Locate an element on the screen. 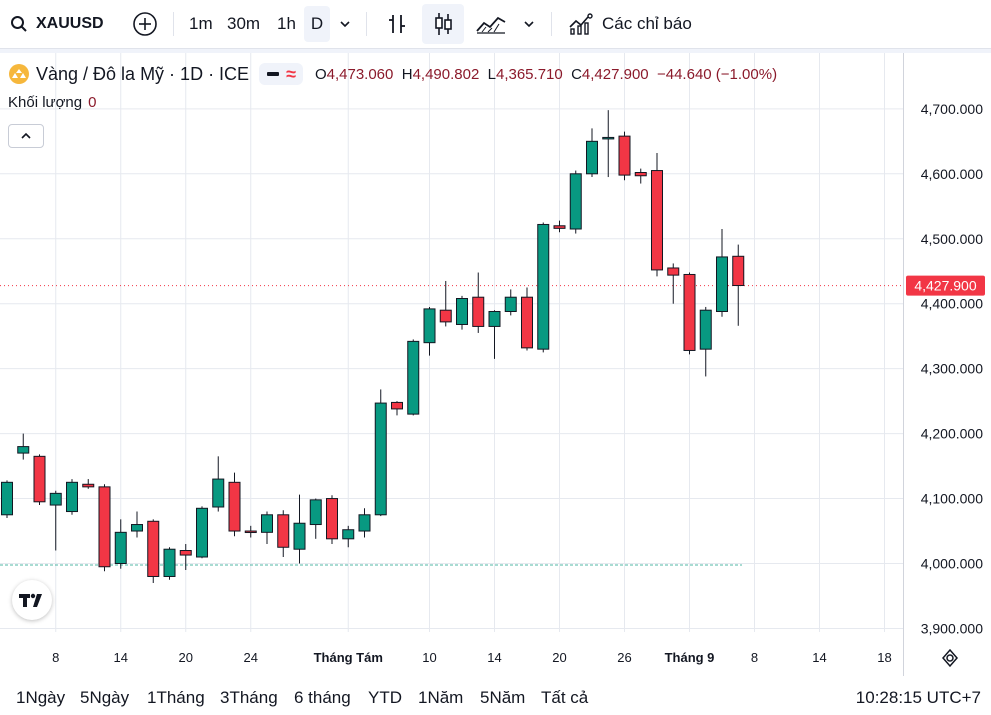 This screenshot has height=715, width=991. x-tick-label: Tháng 9 is located at coordinates (690, 657).